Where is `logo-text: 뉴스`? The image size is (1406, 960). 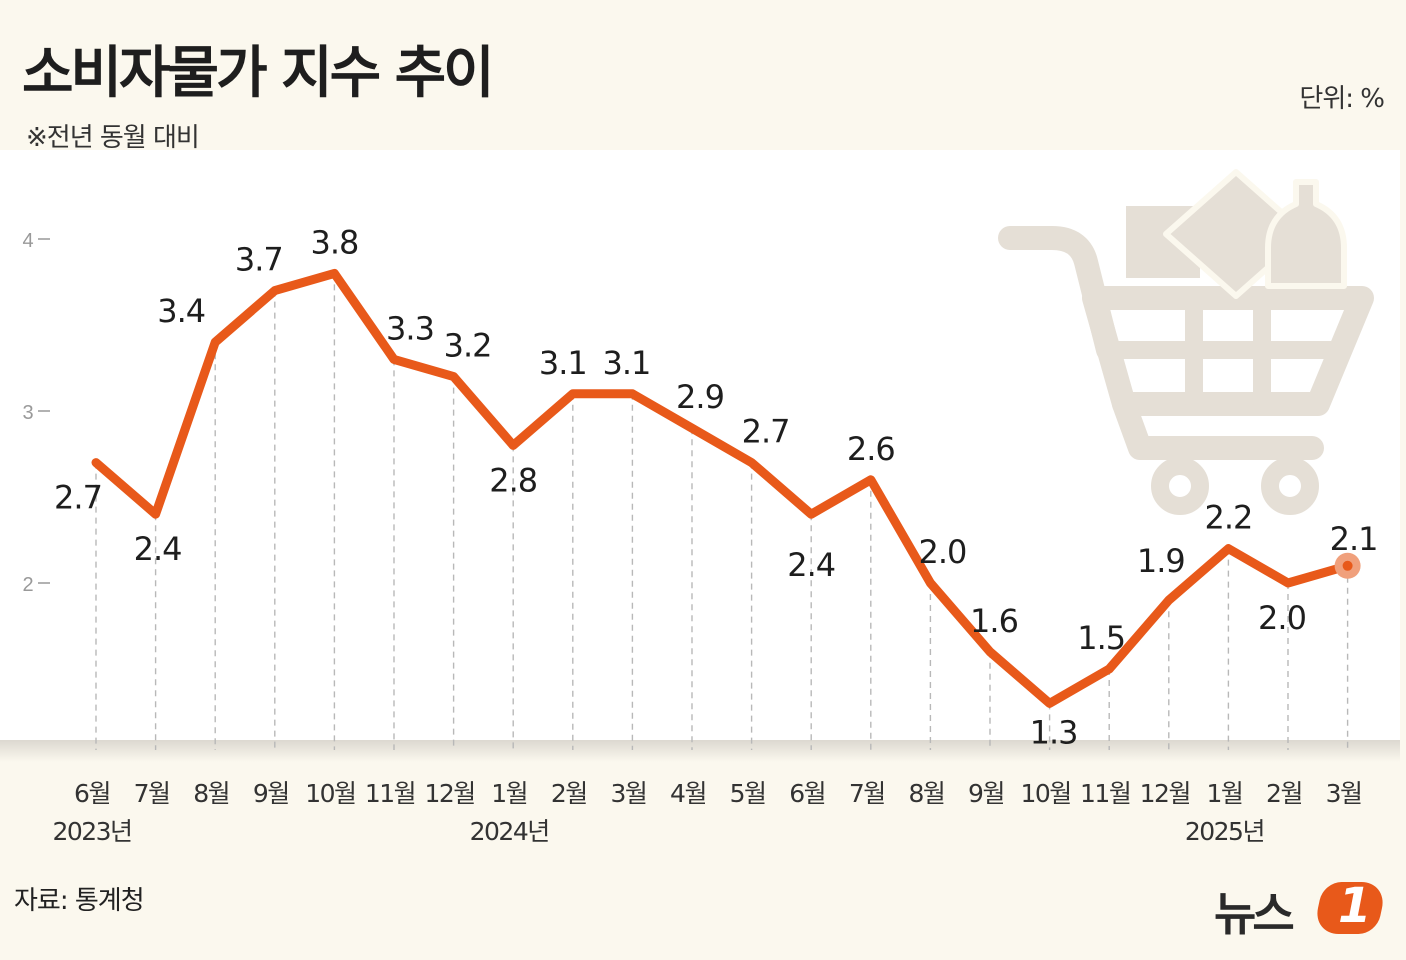 logo-text: 뉴스 is located at coordinates (1254, 914).